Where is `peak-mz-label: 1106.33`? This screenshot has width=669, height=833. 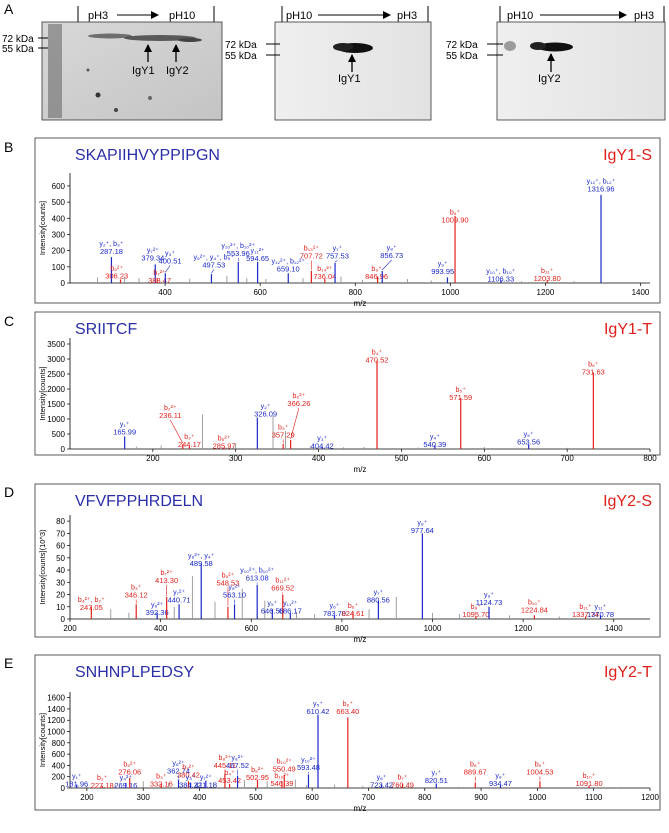 peak-mz-label: 1106.33 is located at coordinates (501, 278).